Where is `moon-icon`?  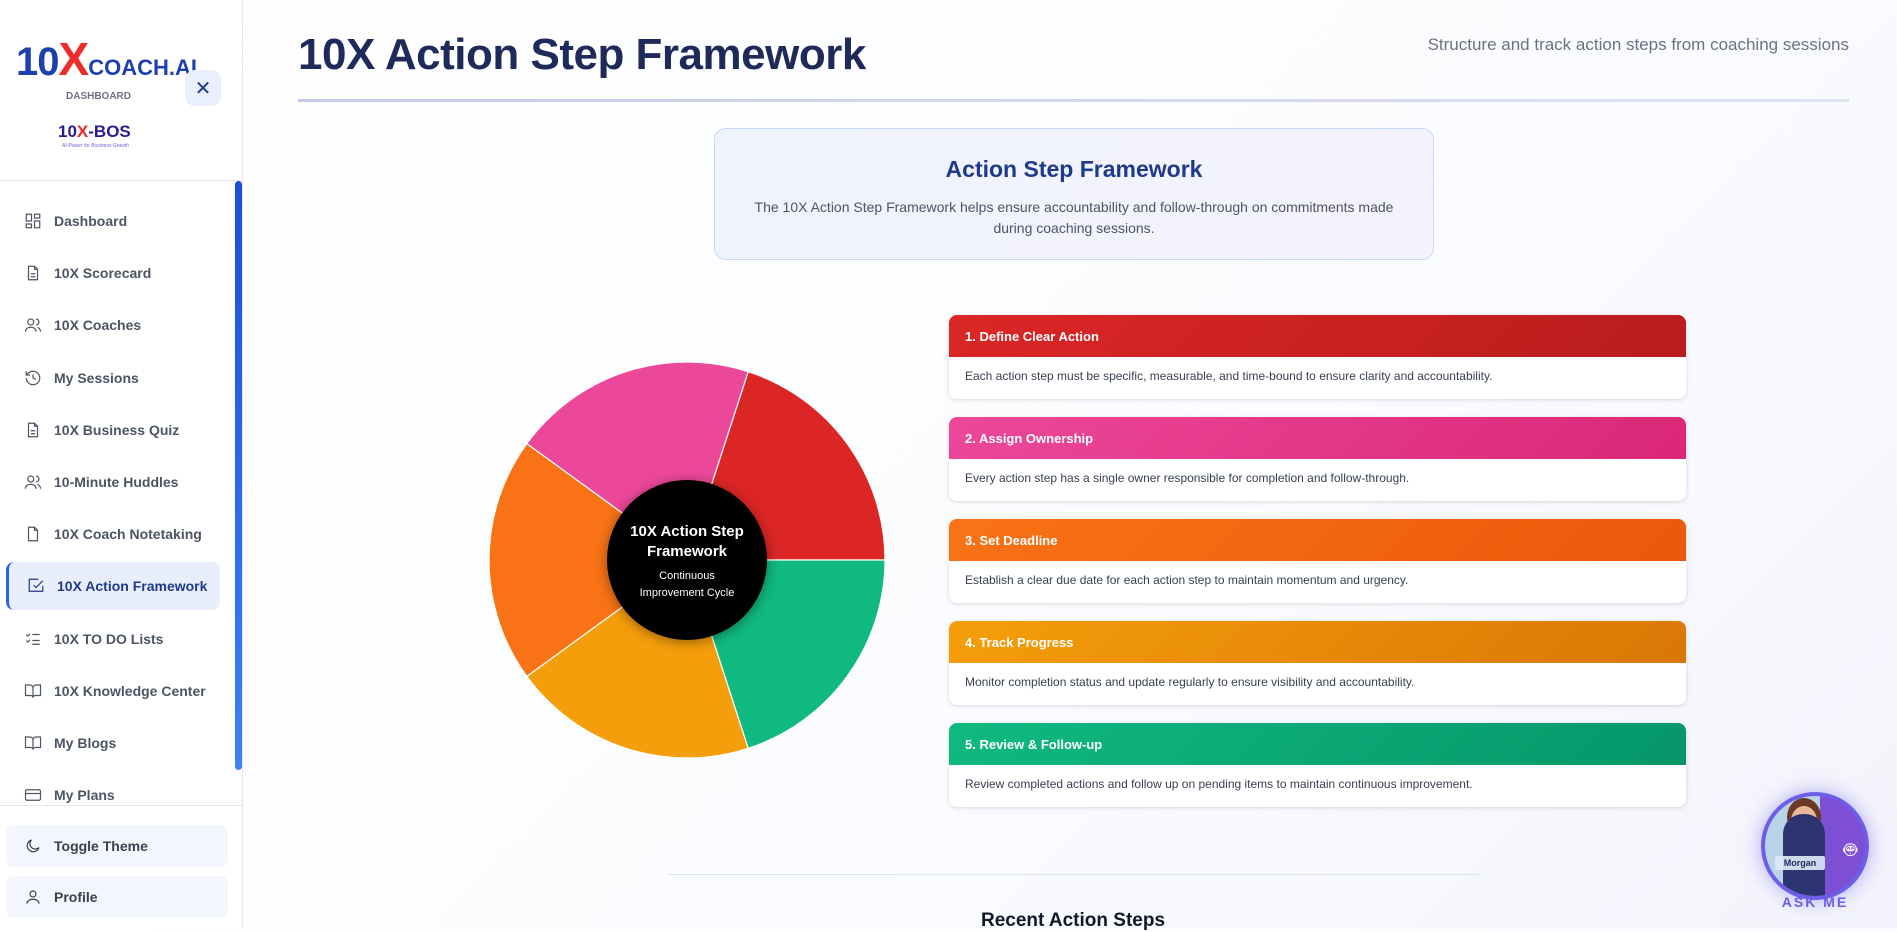 moon-icon is located at coordinates (33, 846).